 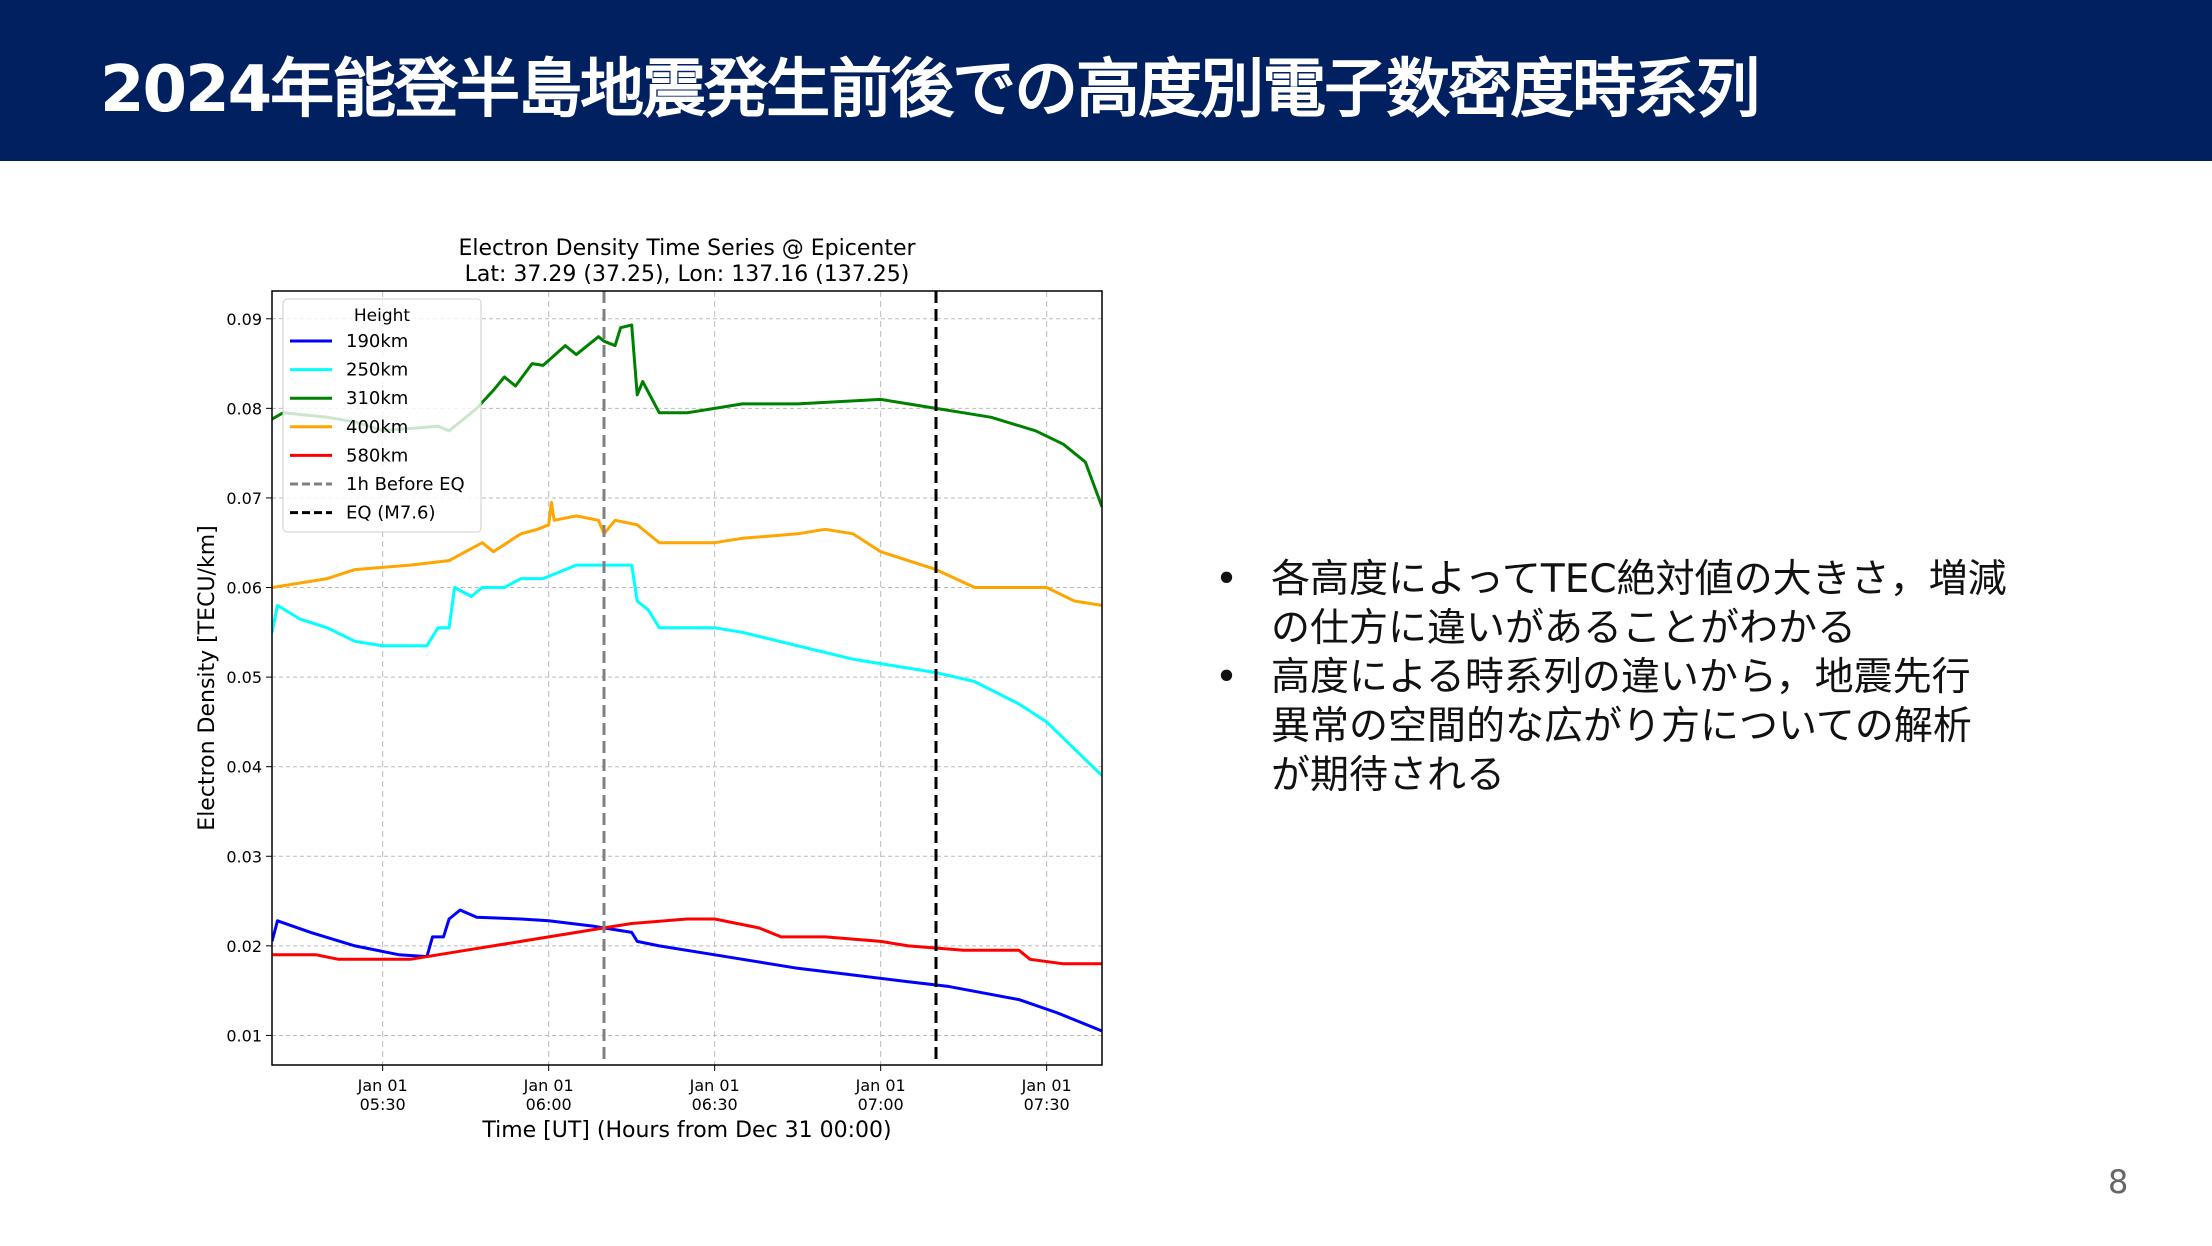 I want to click on series-line-250km, so click(x=687, y=670).